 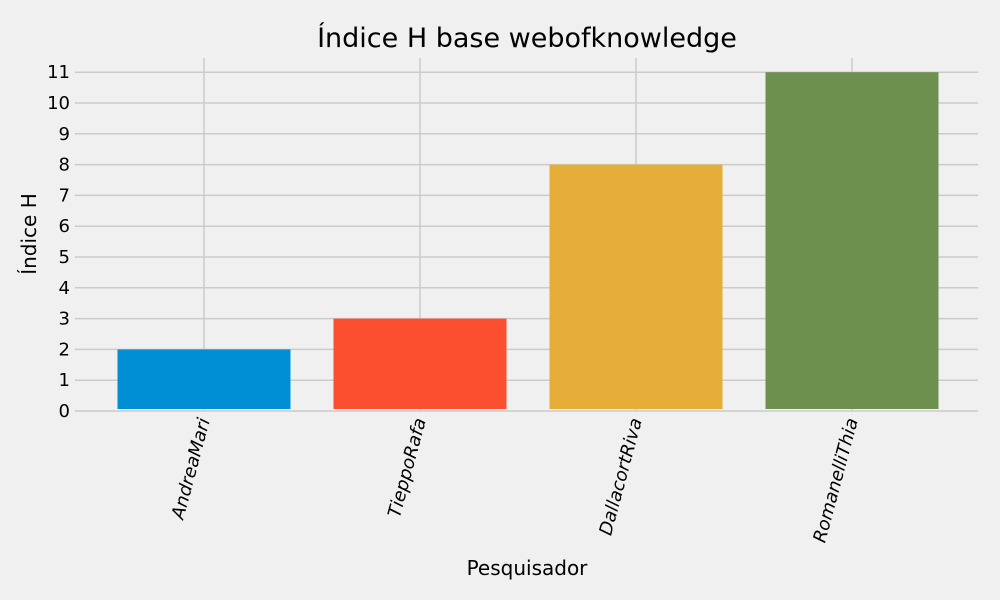 I want to click on y-tick-label: 11, so click(x=58, y=72).